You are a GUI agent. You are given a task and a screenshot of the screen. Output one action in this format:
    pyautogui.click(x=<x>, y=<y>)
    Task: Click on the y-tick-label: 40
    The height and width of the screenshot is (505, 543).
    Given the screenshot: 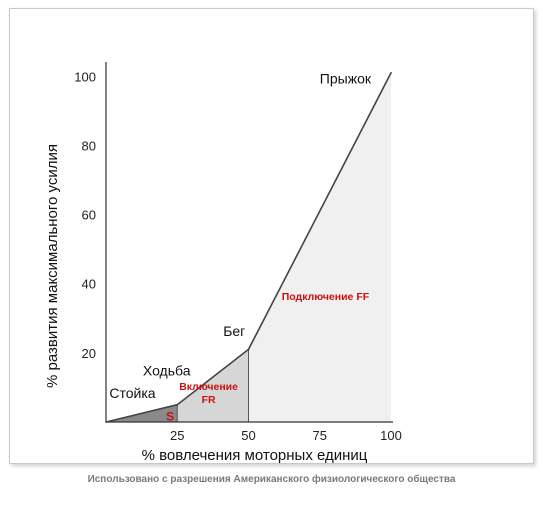 What is the action you would take?
    pyautogui.click(x=89, y=284)
    